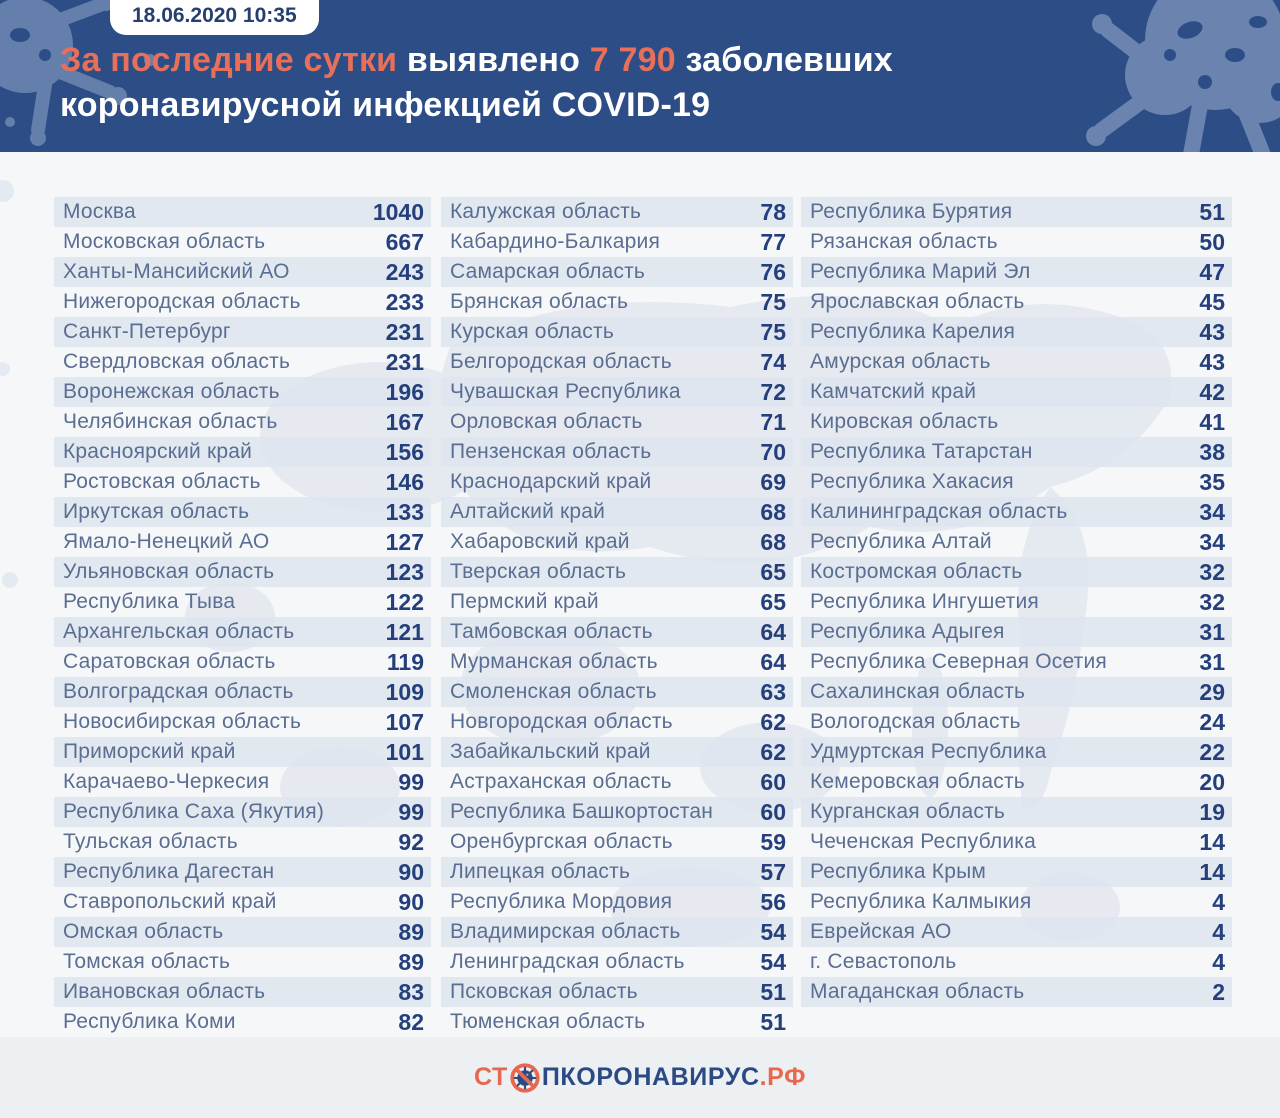 The height and width of the screenshot is (1118, 1280). I want to click on logo-text-suffix: .РФ, so click(783, 1077).